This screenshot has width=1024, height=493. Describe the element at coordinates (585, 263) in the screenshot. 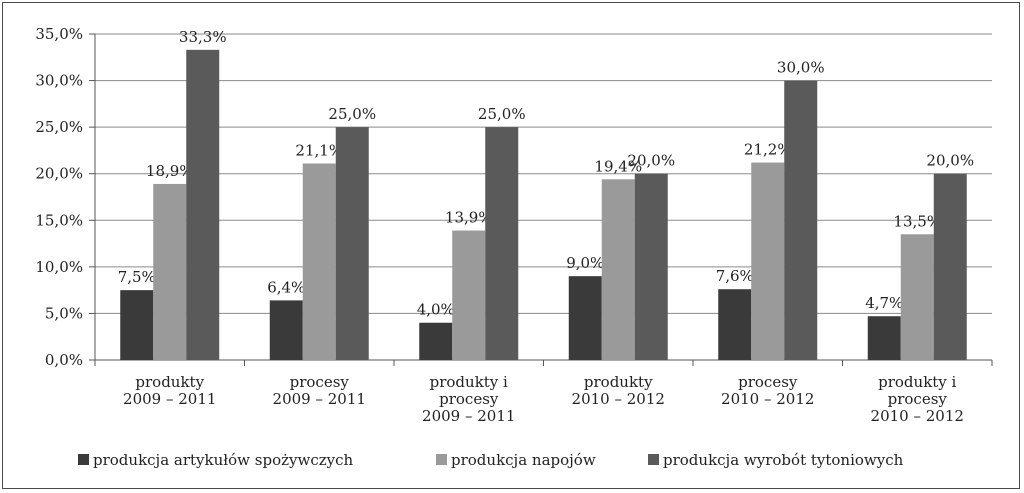

I see `data-label: 9,0%` at that location.